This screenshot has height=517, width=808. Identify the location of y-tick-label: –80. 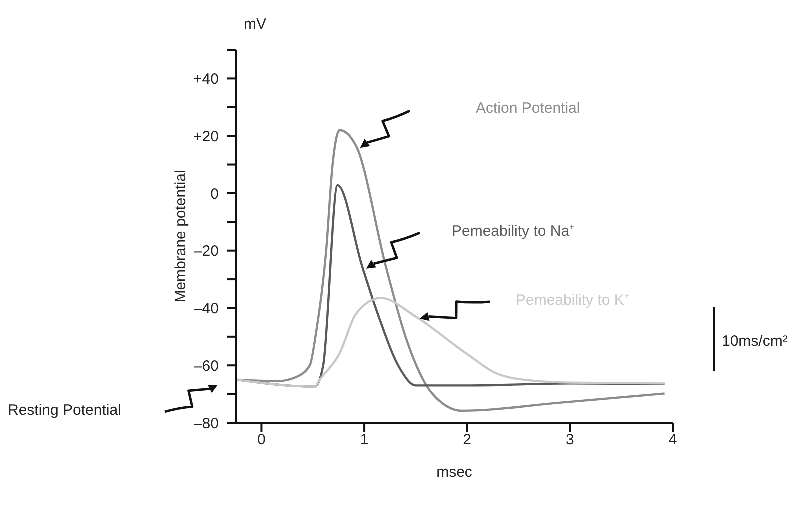
(206, 423).